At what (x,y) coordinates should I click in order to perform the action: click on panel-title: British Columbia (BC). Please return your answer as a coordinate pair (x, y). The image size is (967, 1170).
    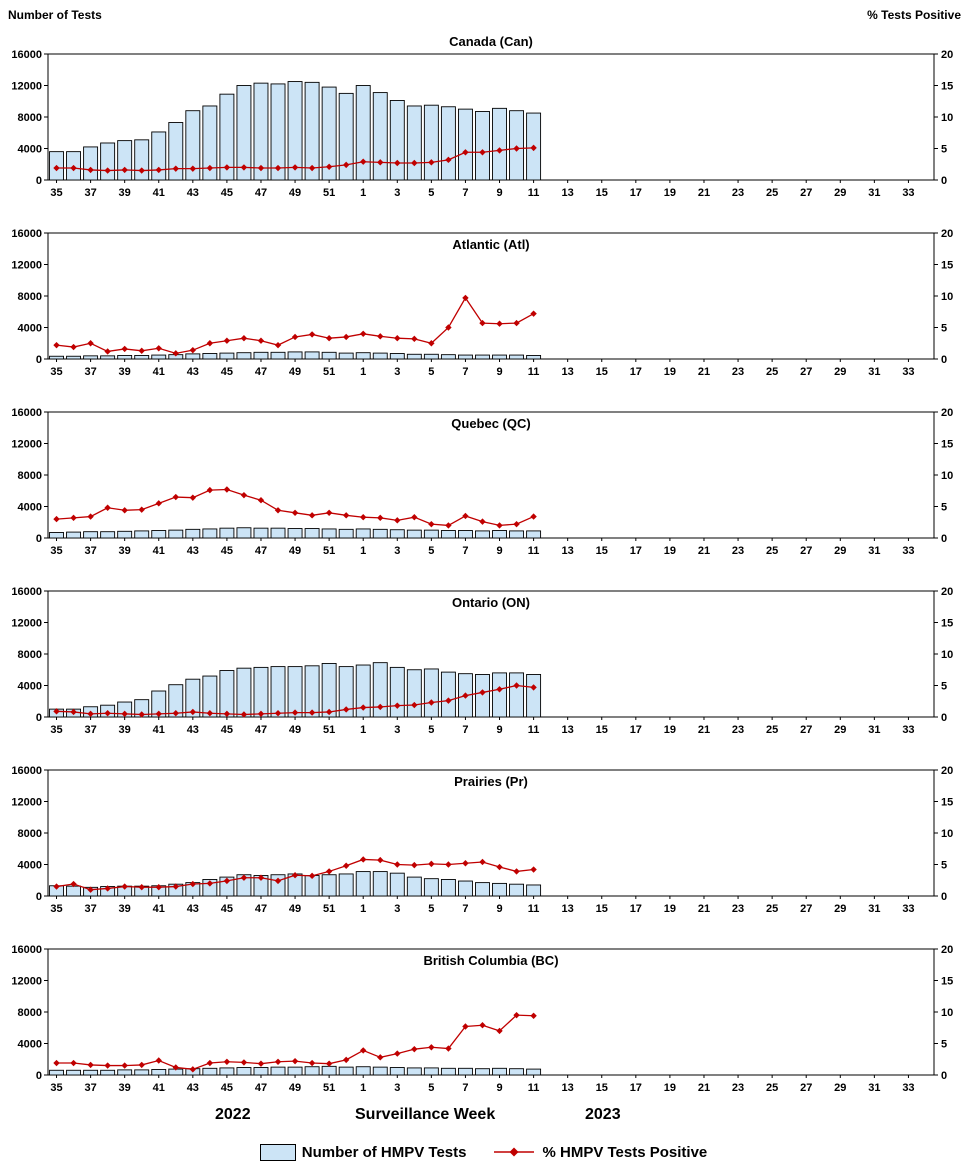
    Looking at the image, I should click on (490, 960).